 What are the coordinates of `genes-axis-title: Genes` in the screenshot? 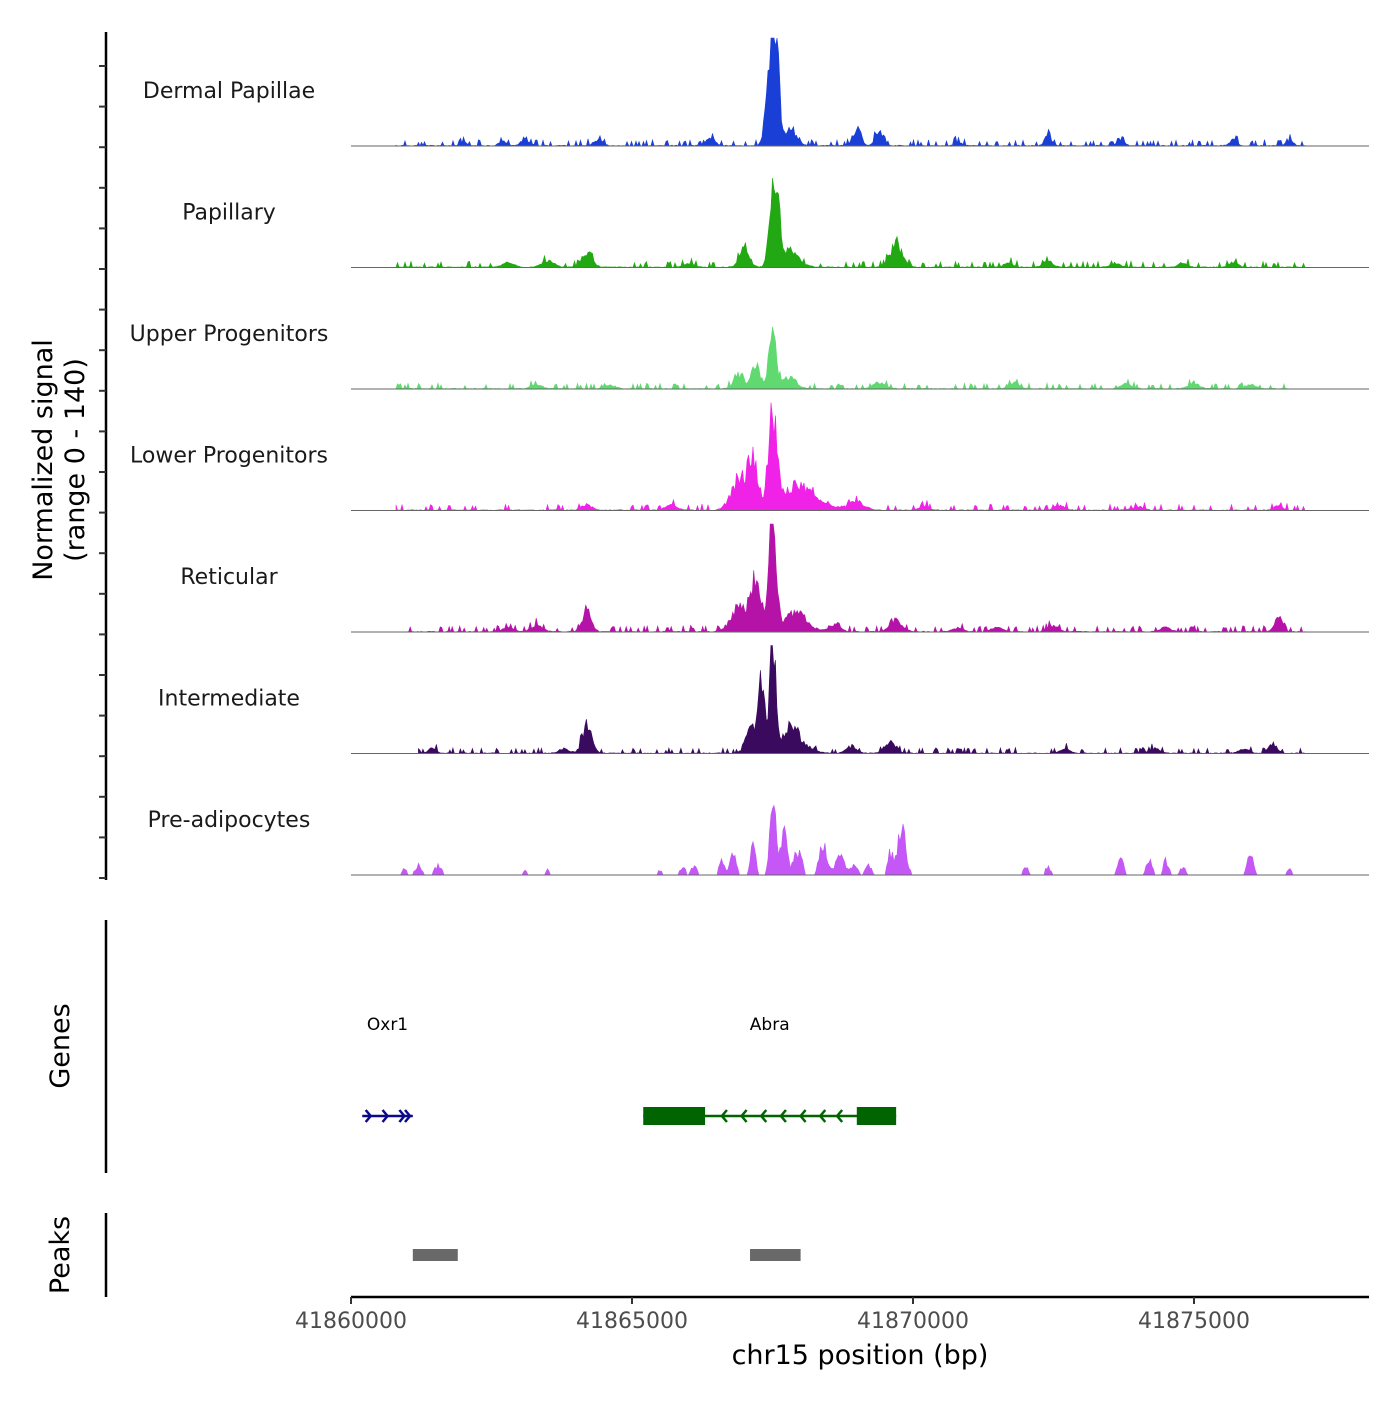 It's located at (60, 1045).